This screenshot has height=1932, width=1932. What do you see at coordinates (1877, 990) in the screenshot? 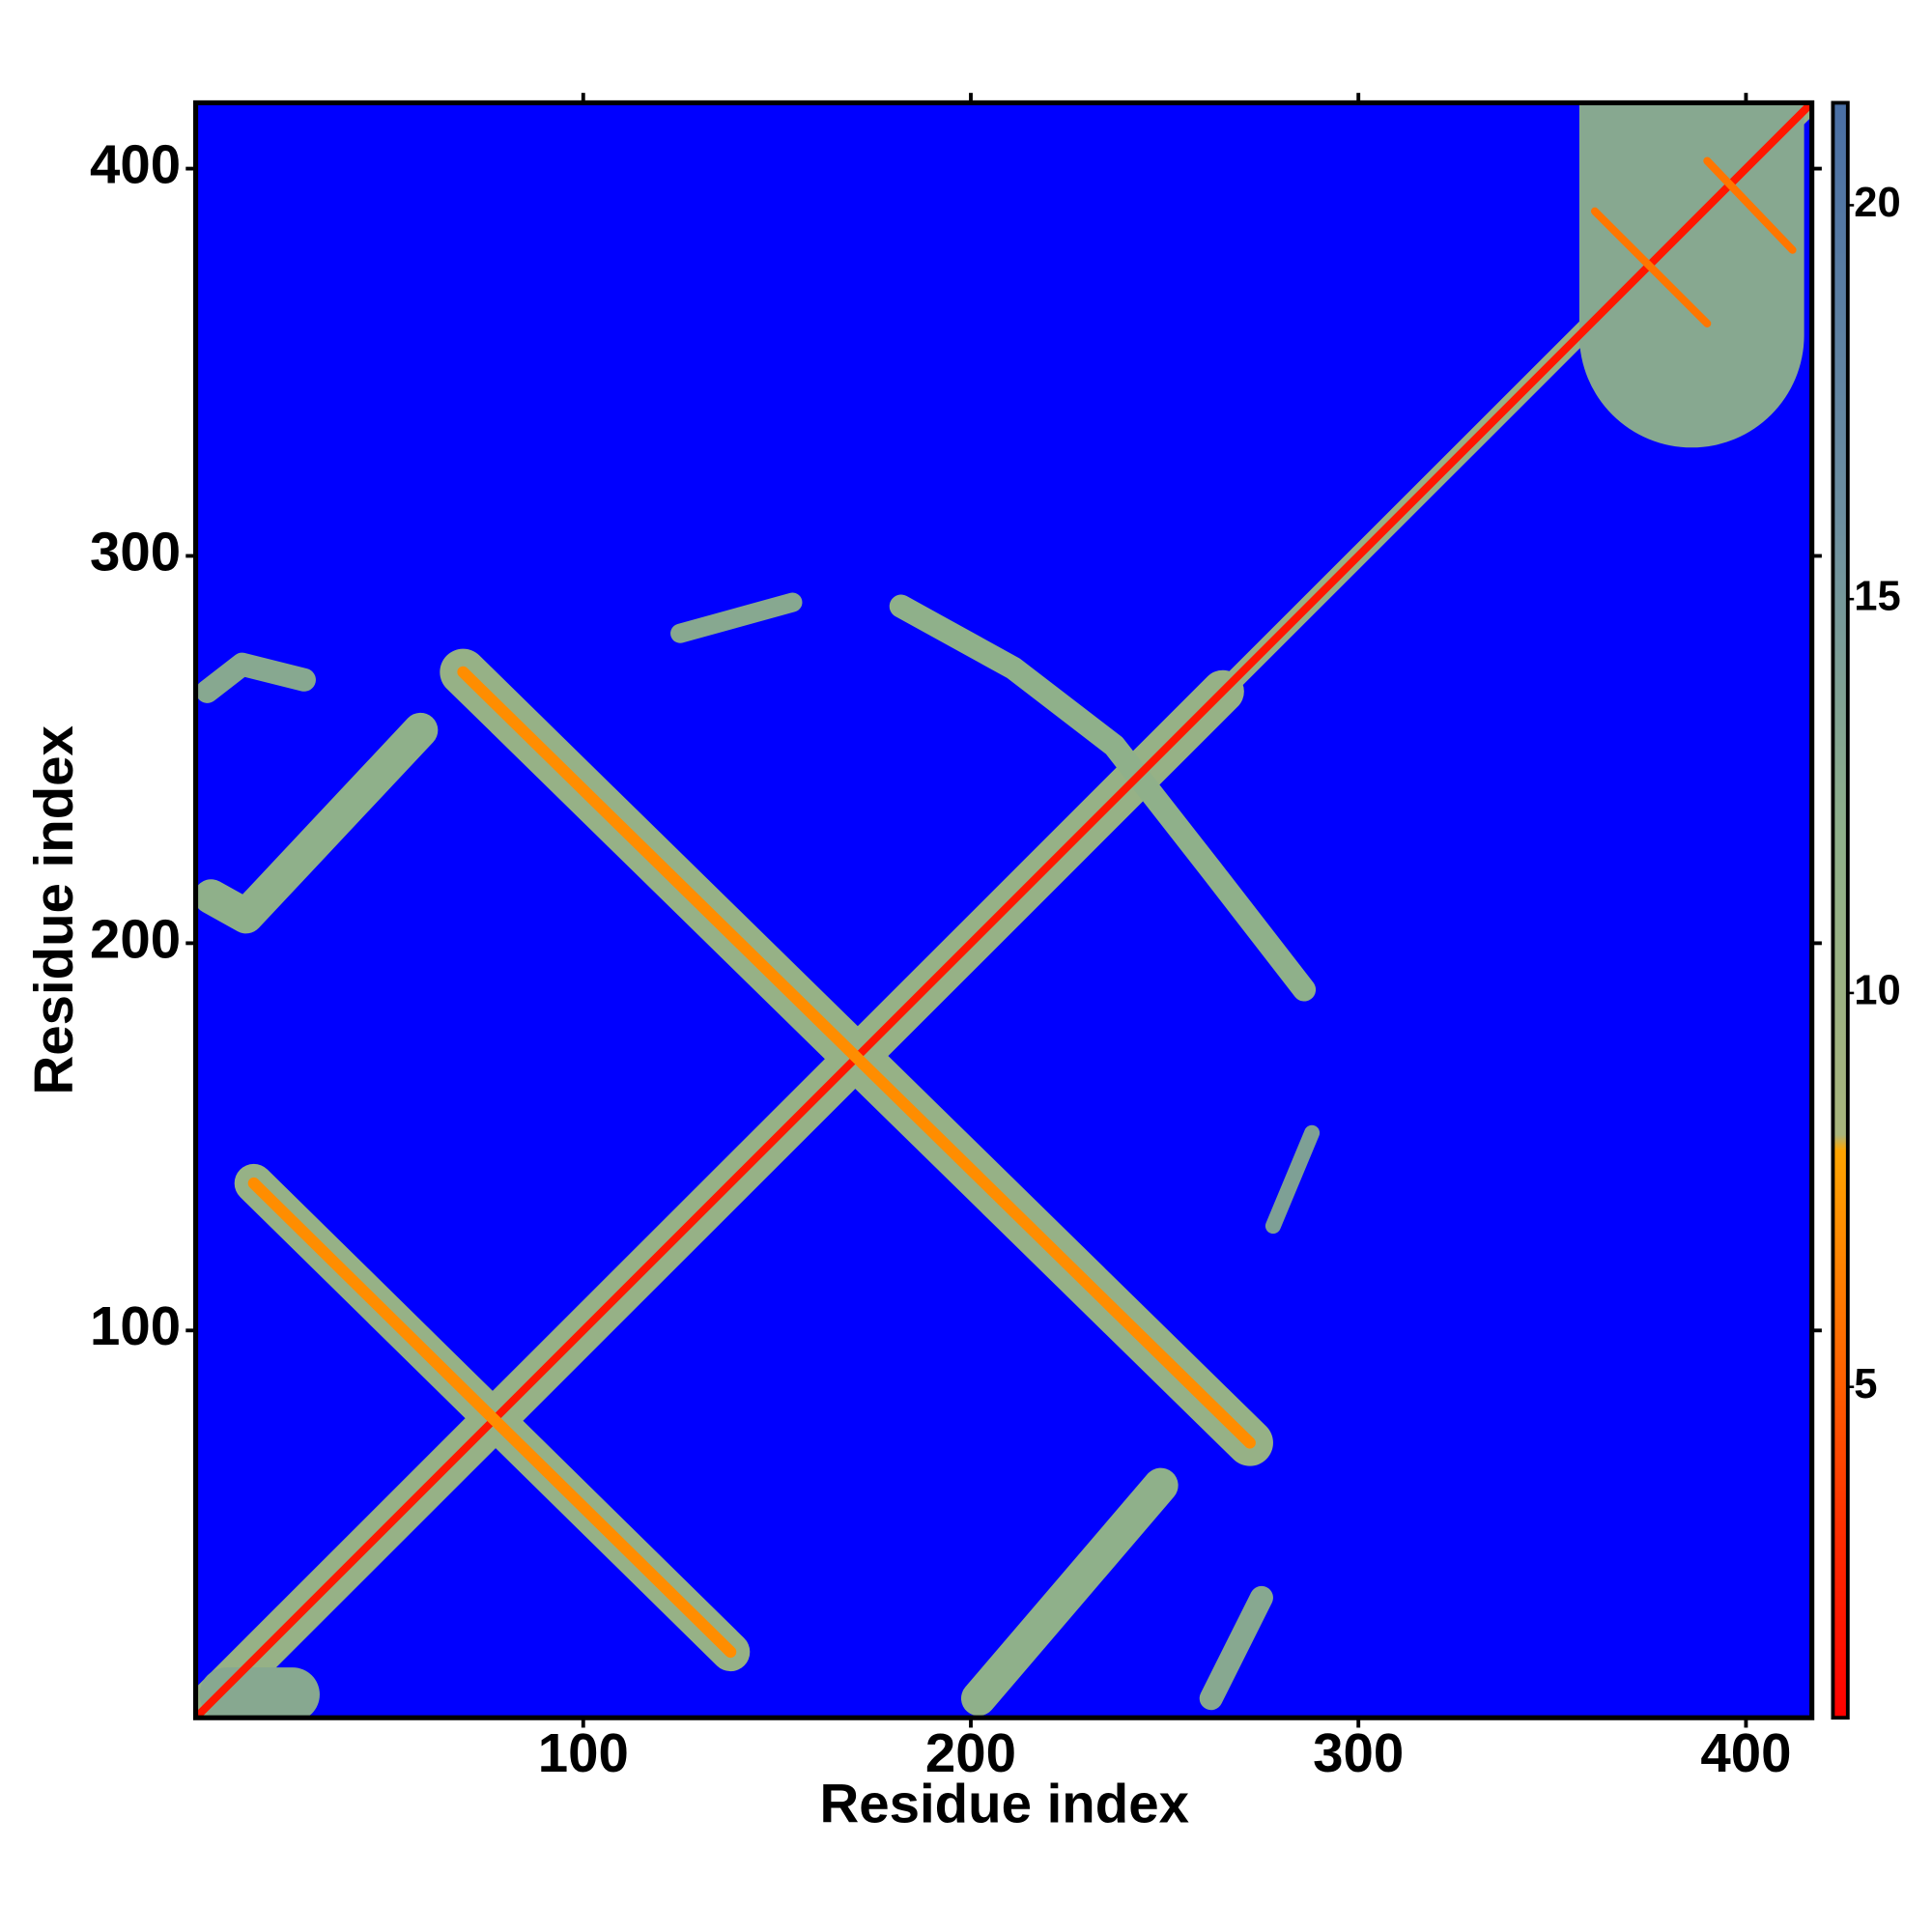
I see `colorbar-tick-label: 10` at bounding box center [1877, 990].